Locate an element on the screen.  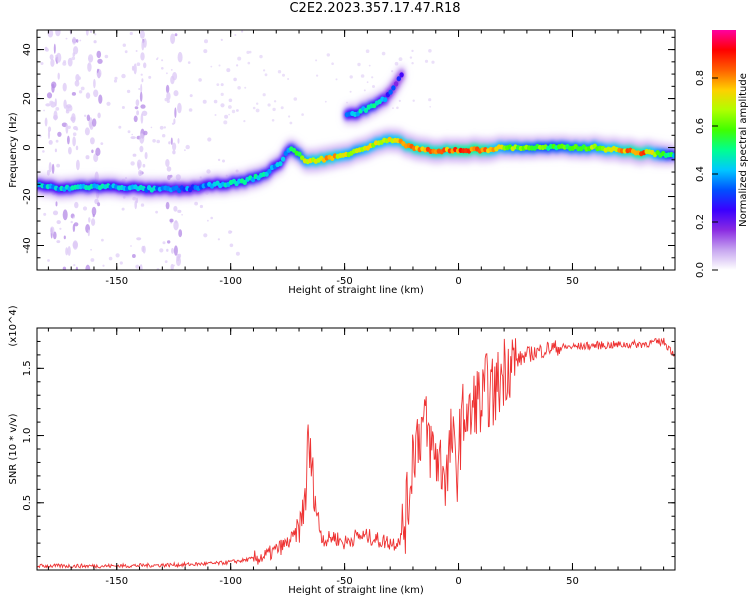
snr-x-axis-label: Height of straight line (km) is located at coordinates (356, 590).